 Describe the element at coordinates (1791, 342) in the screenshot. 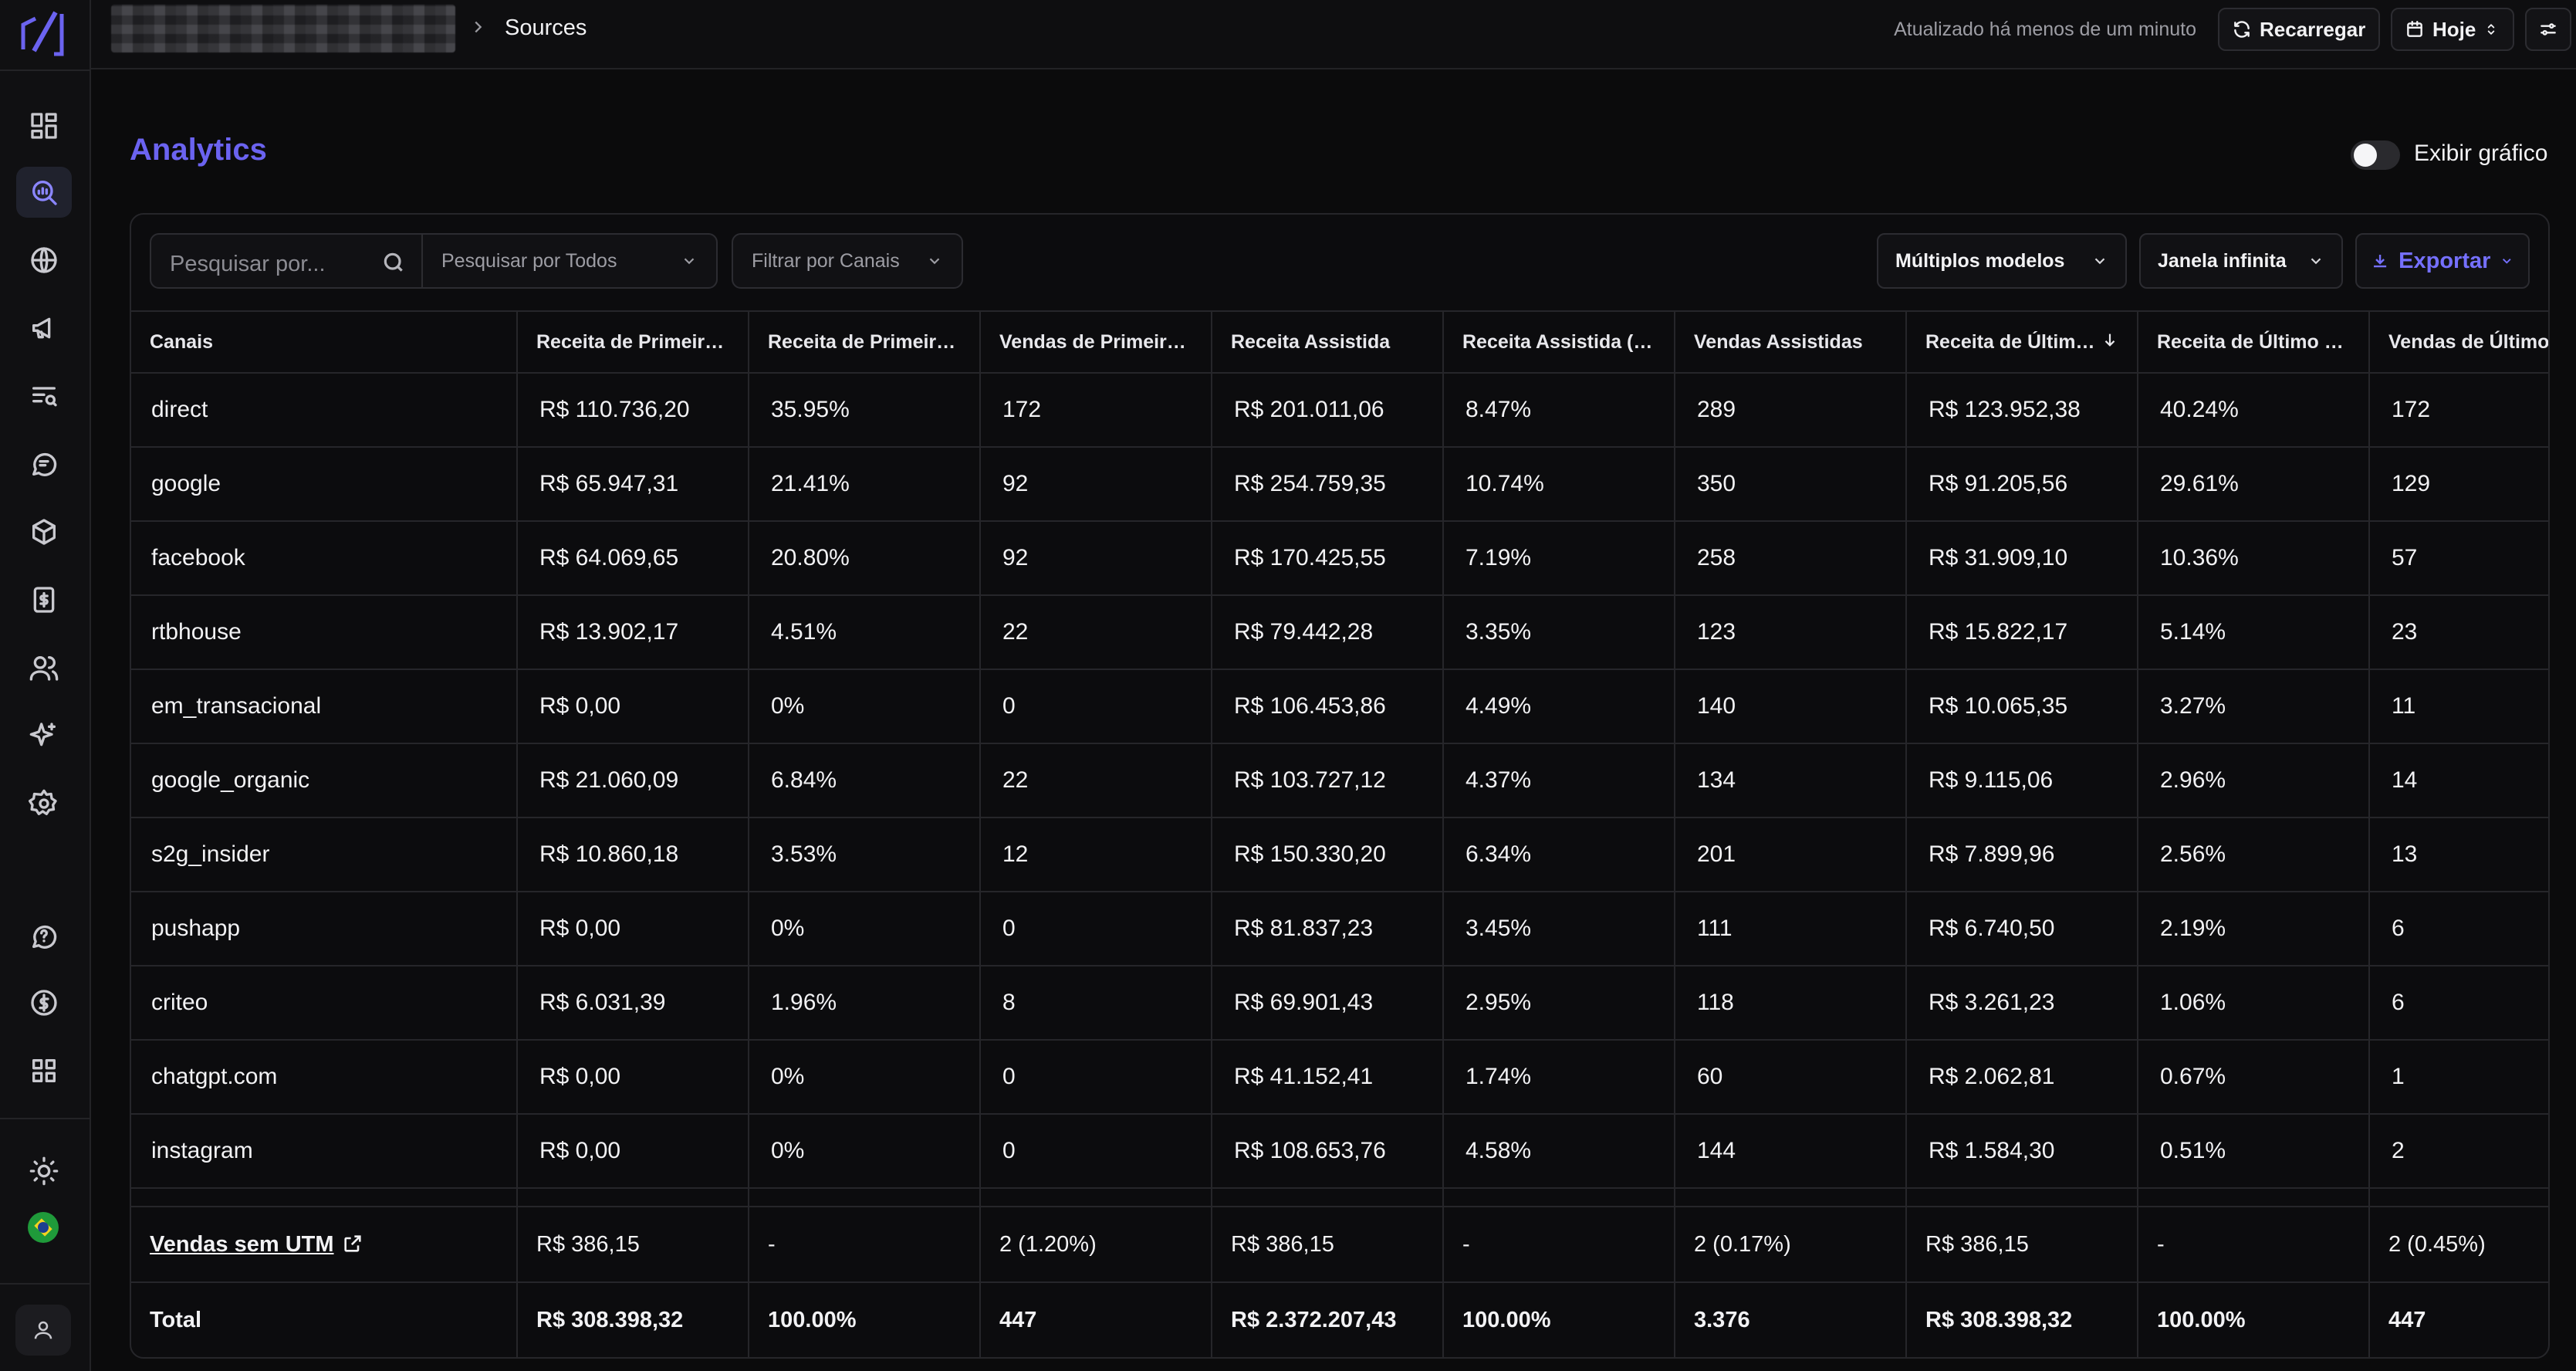

I see `column-header-assisted-sales: Vendas Assistidas` at that location.